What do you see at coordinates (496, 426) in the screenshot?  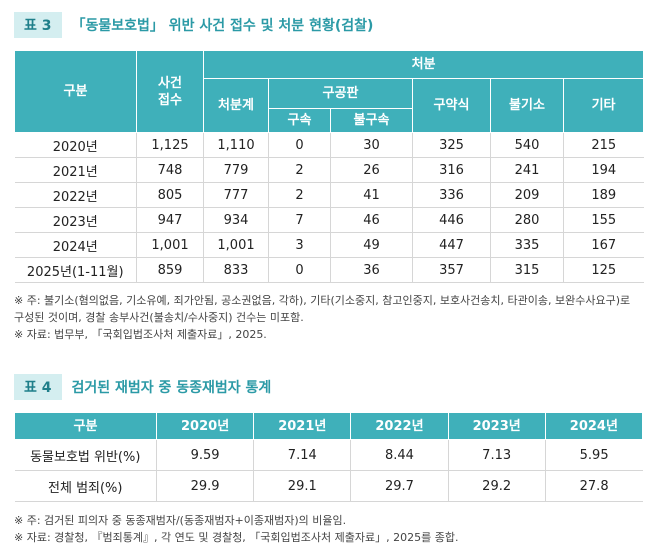 I see `header-cell: 2023년` at bounding box center [496, 426].